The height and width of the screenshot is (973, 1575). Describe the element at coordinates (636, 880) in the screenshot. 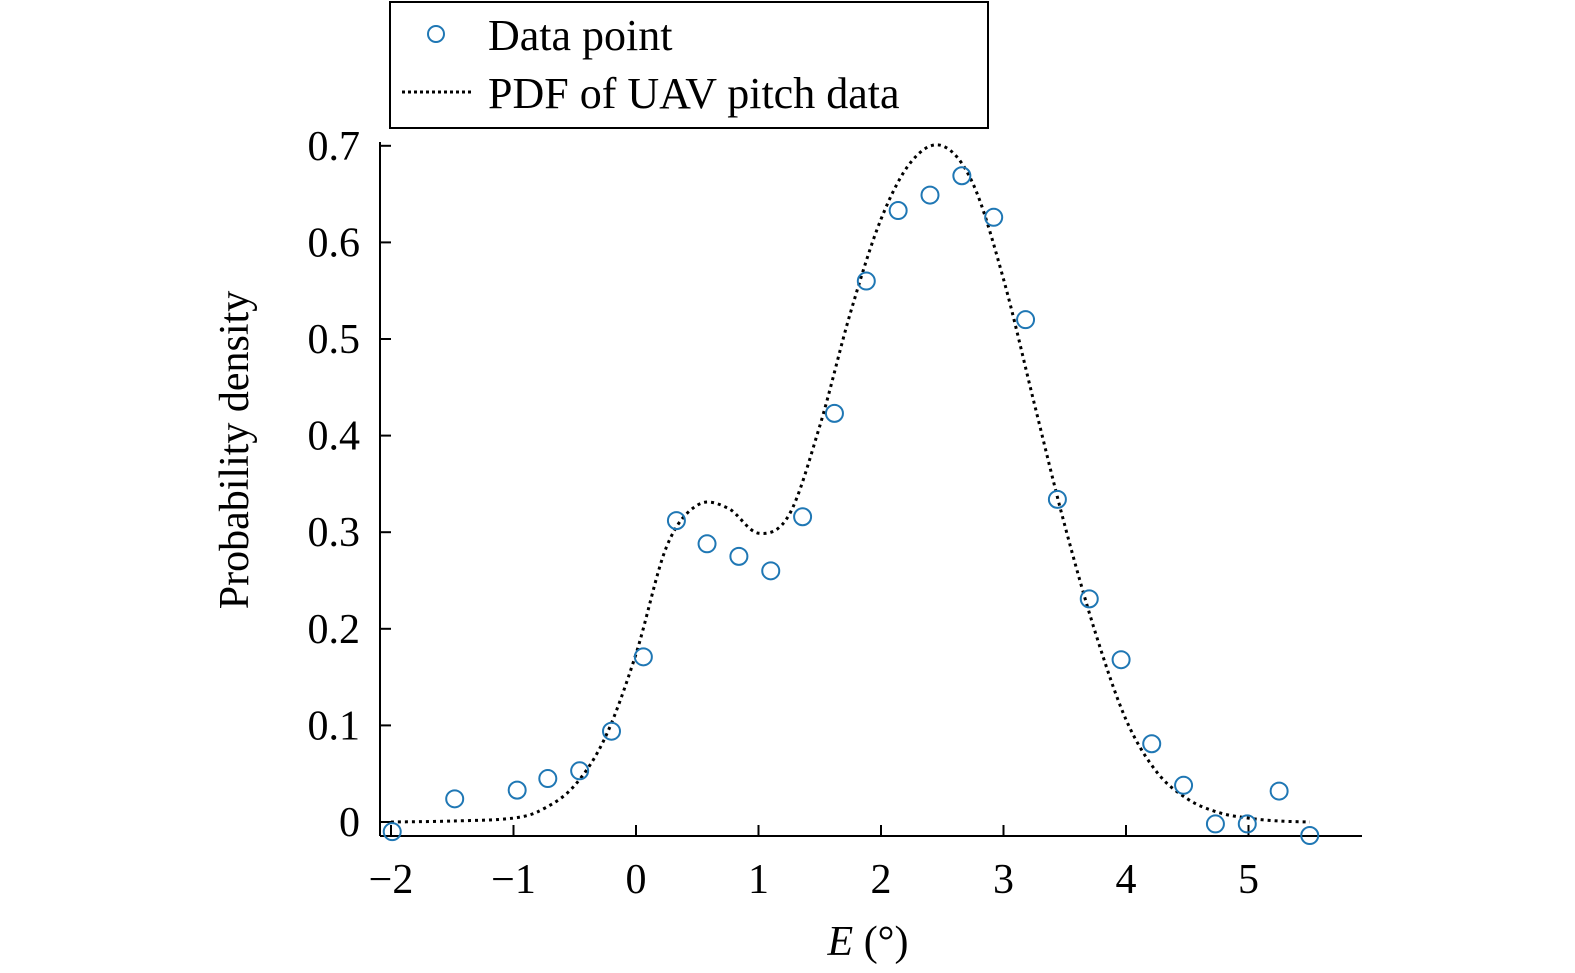

I see `x-tick-label: 0` at that location.